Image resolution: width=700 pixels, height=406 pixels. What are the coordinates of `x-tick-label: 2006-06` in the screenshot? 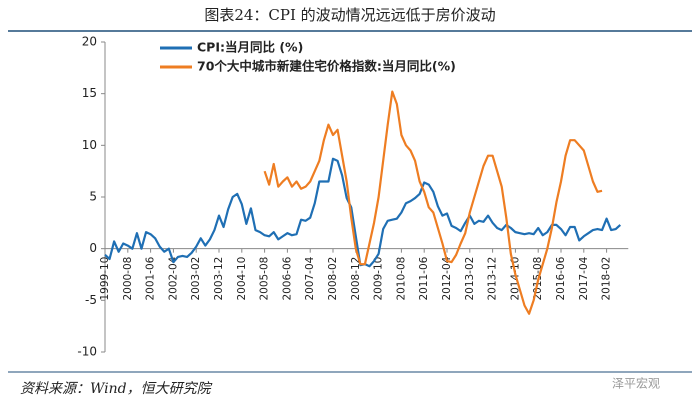 It's located at (287, 278).